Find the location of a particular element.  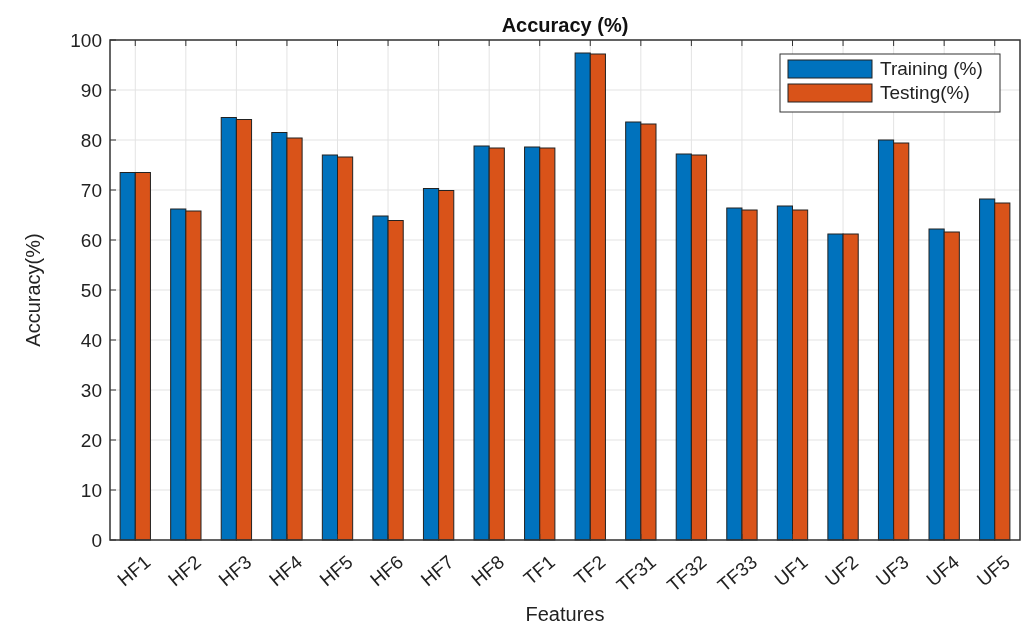

x-tick-label: HF2 is located at coordinates (184, 571).